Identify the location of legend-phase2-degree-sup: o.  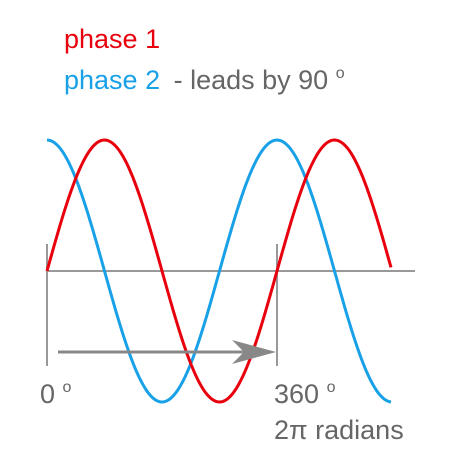
(340, 73).